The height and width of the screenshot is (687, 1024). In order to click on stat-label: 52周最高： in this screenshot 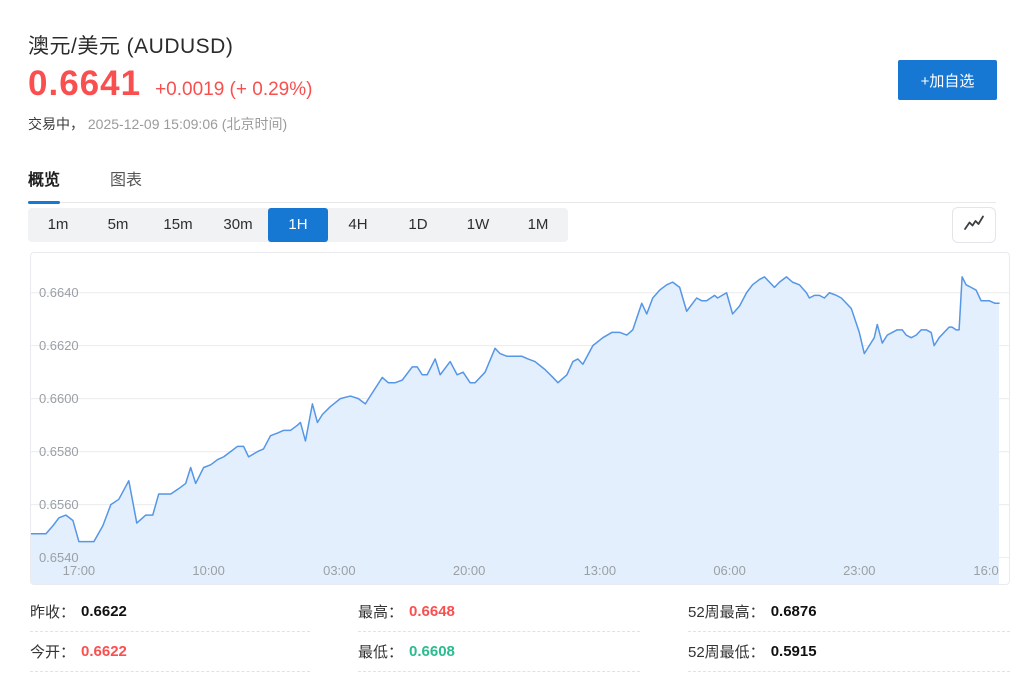, I will do `click(726, 612)`.